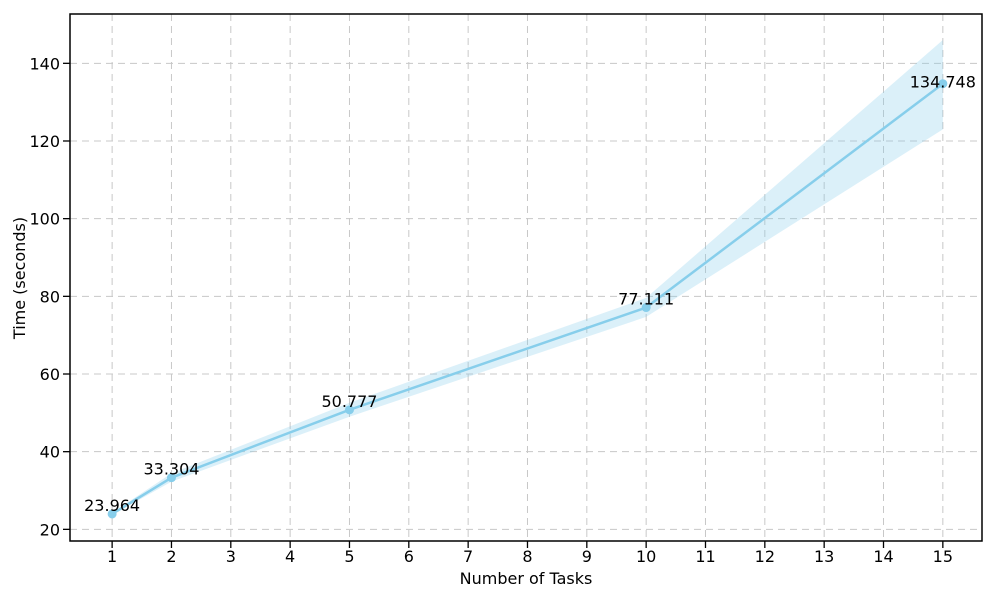 Image resolution: width=1000 pixels, height=600 pixels. Describe the element at coordinates (112, 505) in the screenshot. I see `point-label: 23.964` at that location.